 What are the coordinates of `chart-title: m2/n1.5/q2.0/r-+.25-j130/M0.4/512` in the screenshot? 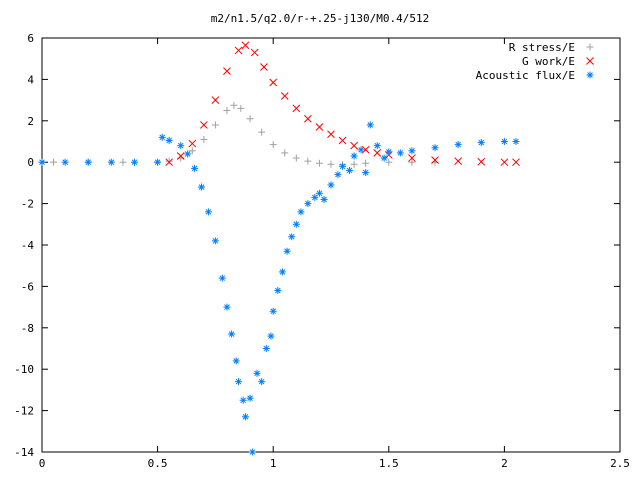 It's located at (320, 18).